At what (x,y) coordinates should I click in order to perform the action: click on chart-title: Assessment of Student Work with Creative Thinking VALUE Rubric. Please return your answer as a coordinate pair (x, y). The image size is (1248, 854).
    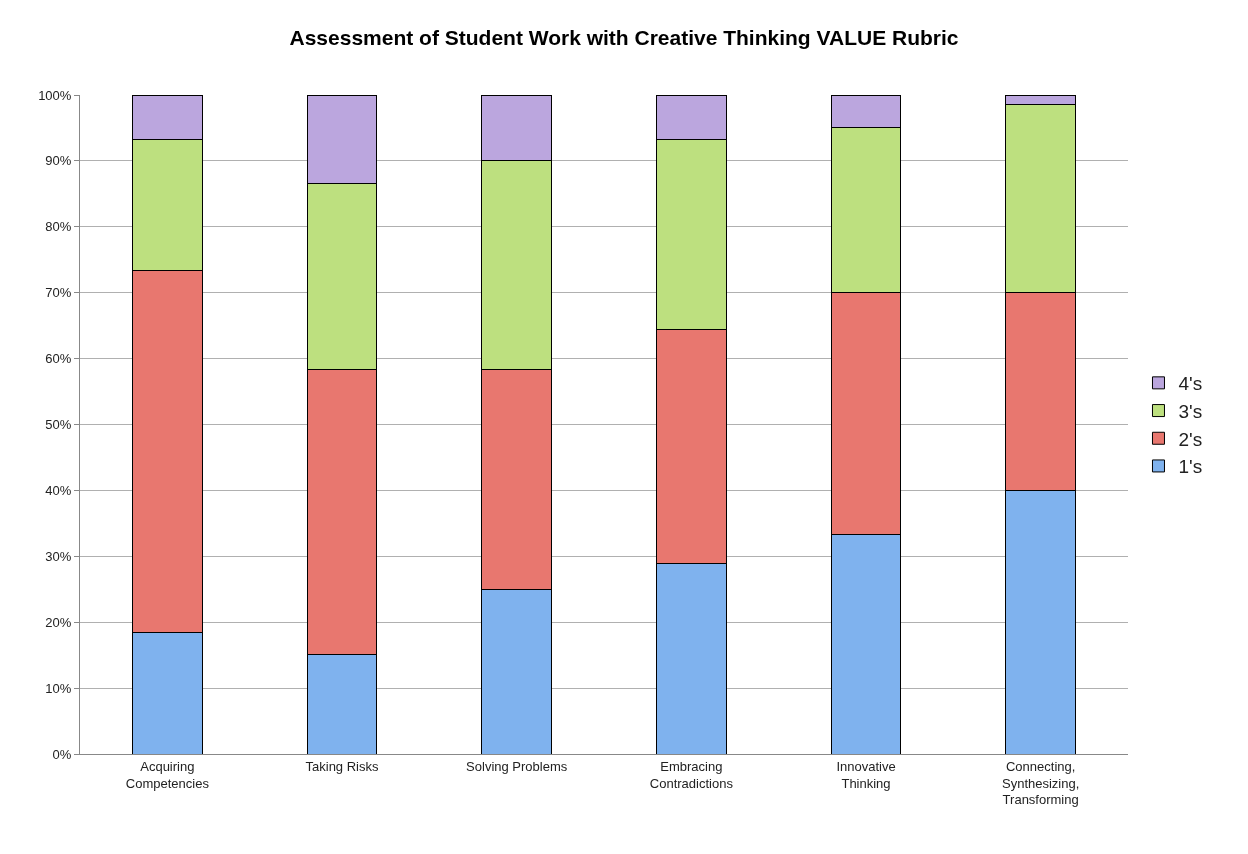
    Looking at the image, I should click on (624, 37).